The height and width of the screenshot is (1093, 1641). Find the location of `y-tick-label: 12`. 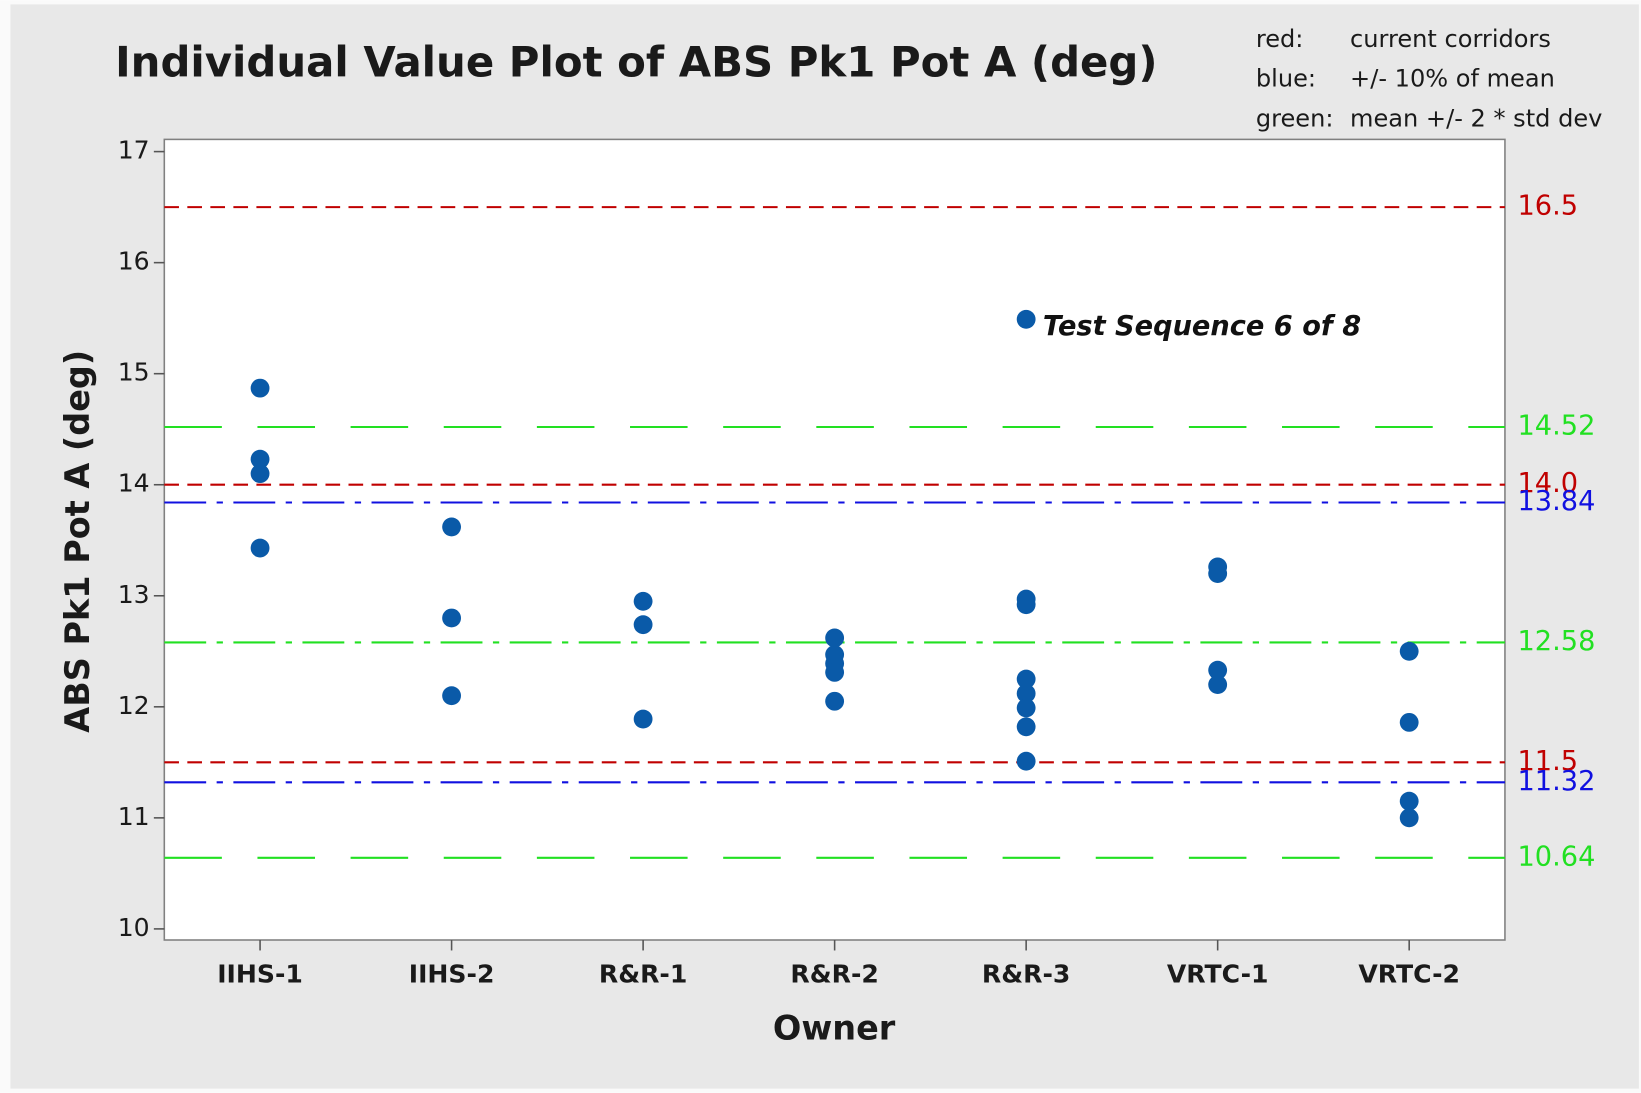

y-tick-label: 12 is located at coordinates (134, 705).